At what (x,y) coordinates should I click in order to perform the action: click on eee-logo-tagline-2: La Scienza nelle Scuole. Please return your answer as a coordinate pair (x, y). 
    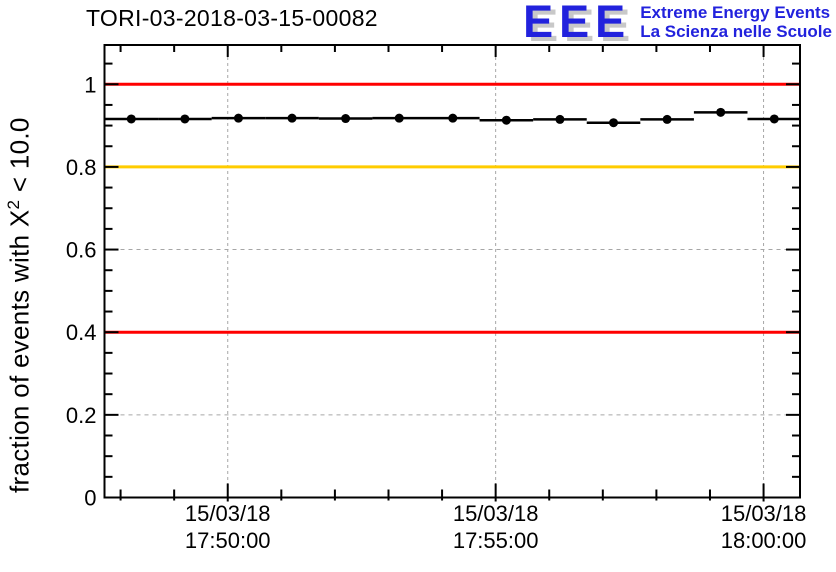
    Looking at the image, I should click on (736, 31).